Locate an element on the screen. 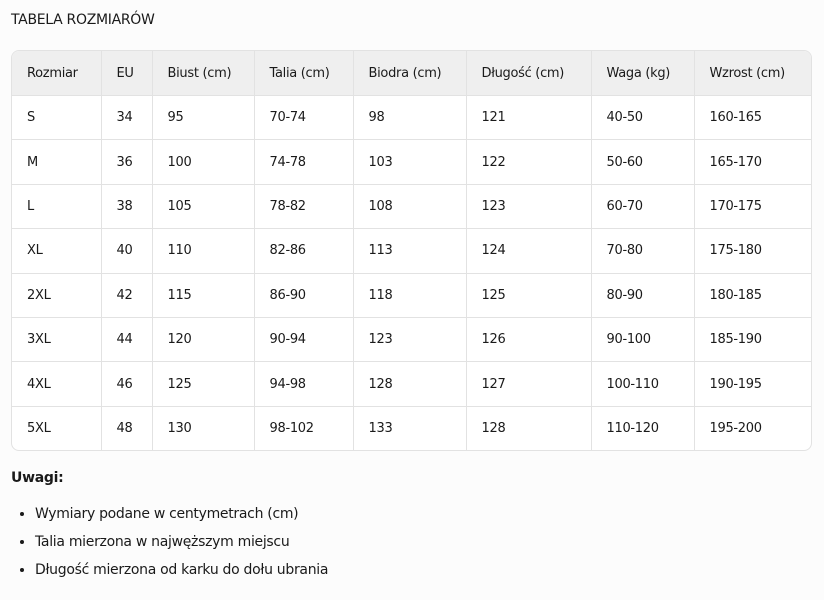 This screenshot has width=824, height=600. table-cell: 105 is located at coordinates (203, 207).